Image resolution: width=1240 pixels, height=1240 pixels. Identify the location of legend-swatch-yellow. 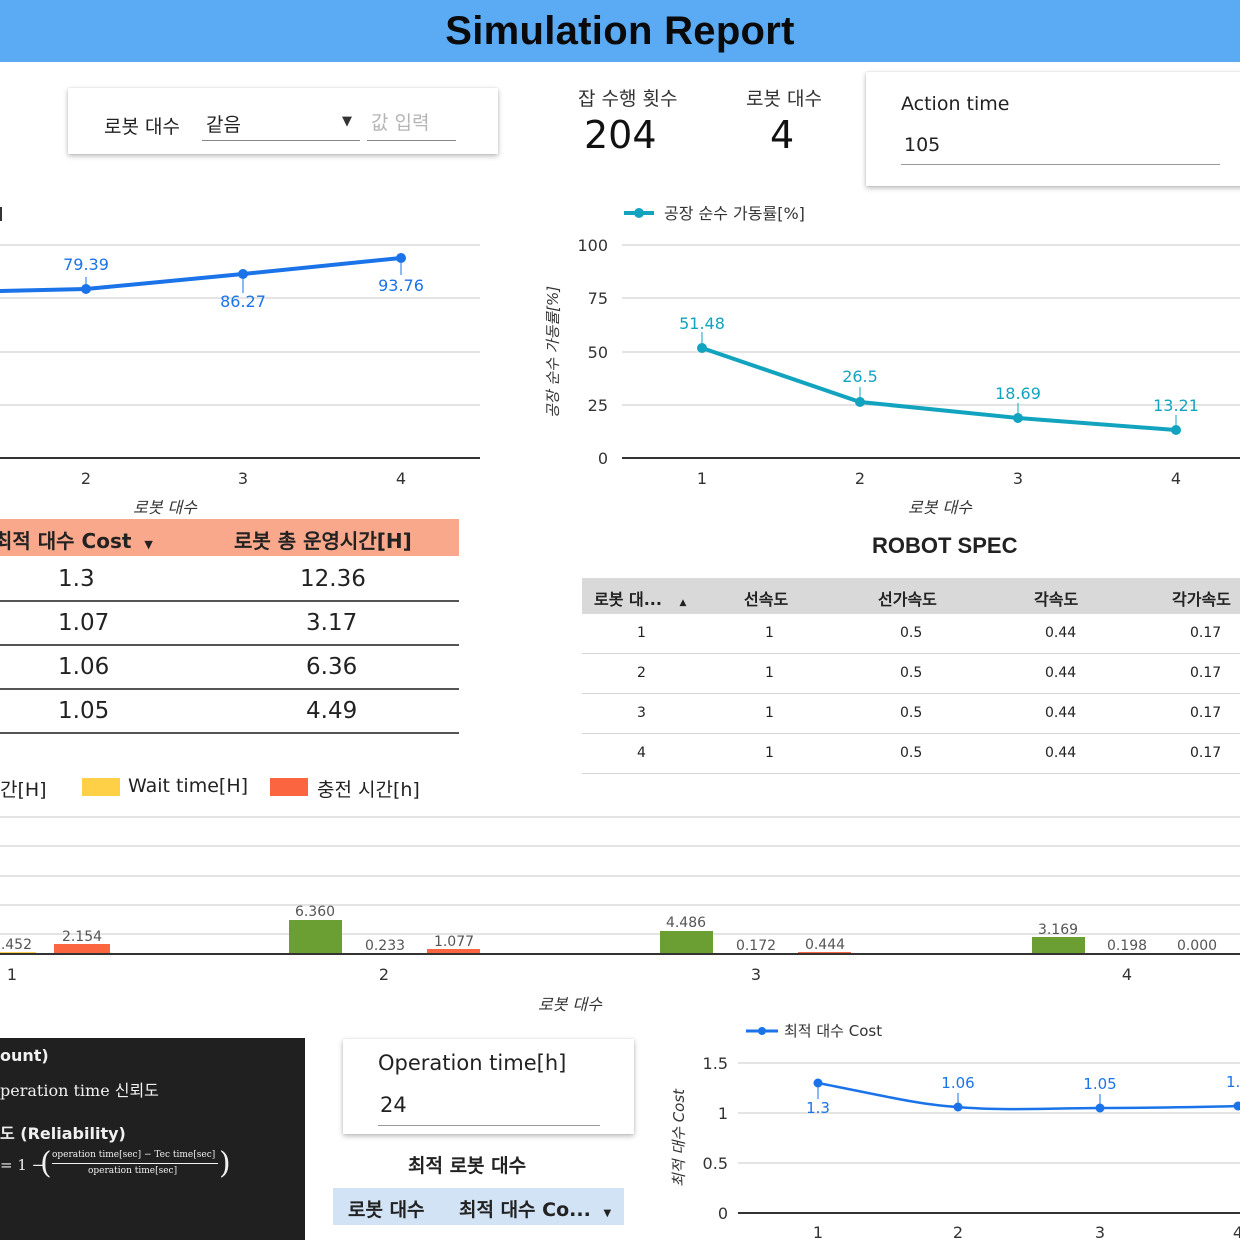
(101, 787).